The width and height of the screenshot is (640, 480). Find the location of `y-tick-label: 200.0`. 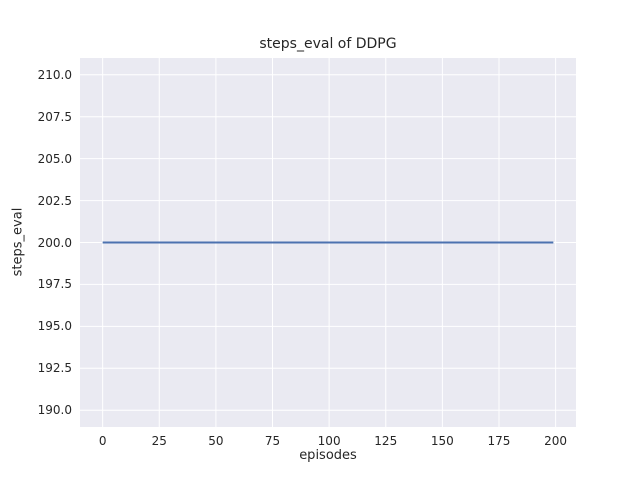

y-tick-label: 200.0 is located at coordinates (54, 242).